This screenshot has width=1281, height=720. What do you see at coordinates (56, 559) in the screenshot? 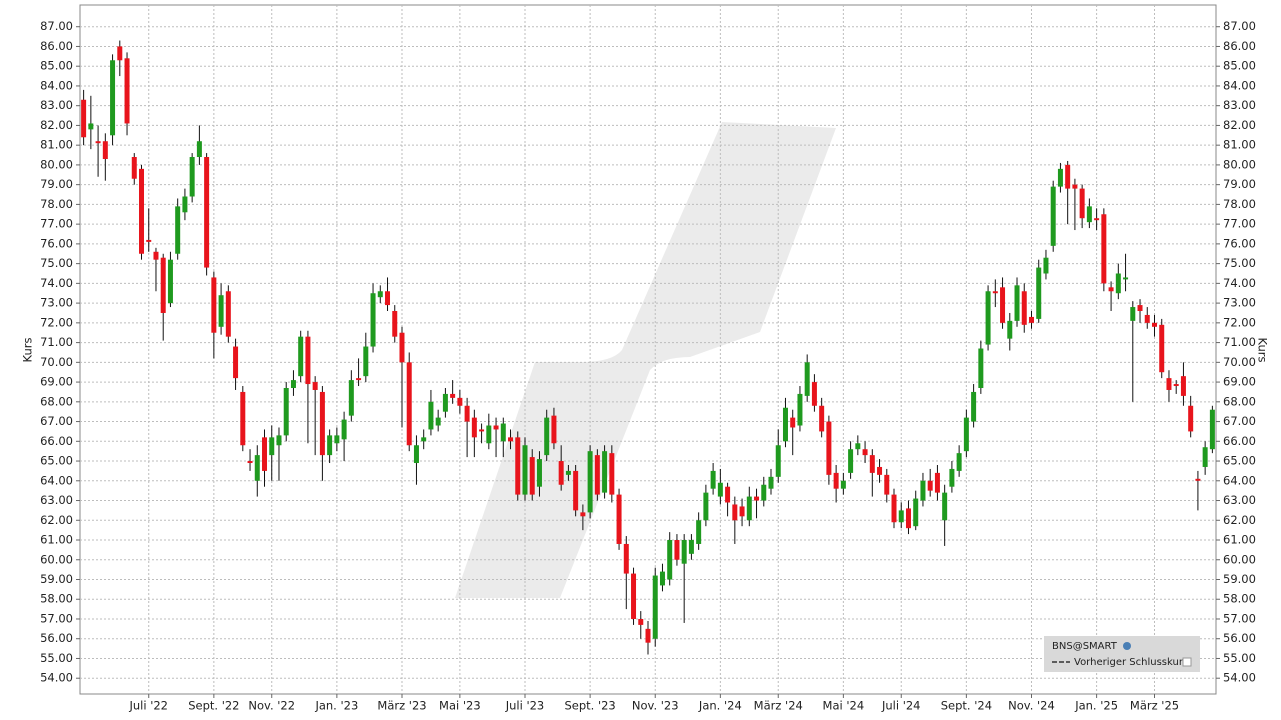
I see `y-tick-label: 60.00` at bounding box center [56, 559].